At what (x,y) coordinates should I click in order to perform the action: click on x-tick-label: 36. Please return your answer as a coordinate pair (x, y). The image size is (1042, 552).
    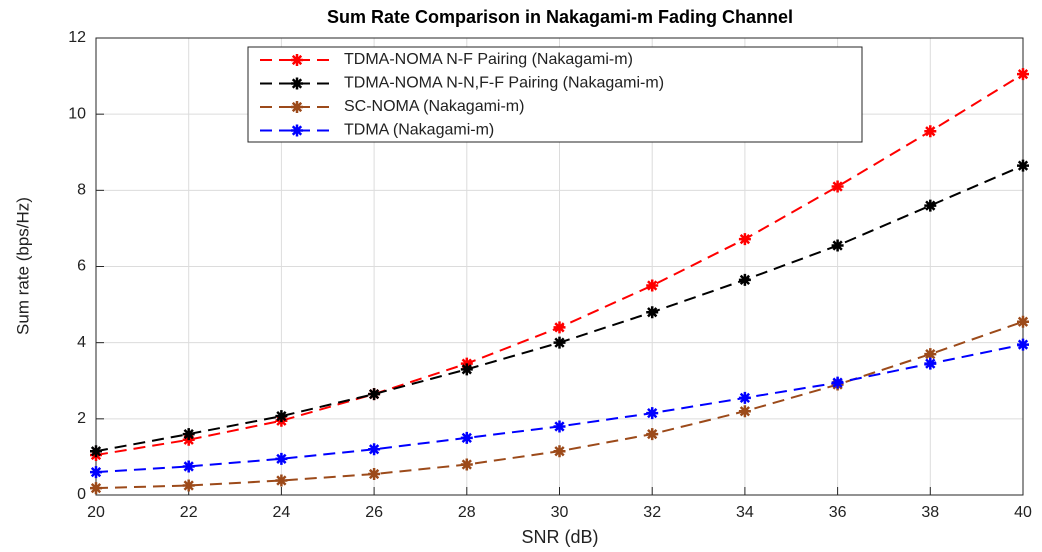
    Looking at the image, I should click on (838, 512).